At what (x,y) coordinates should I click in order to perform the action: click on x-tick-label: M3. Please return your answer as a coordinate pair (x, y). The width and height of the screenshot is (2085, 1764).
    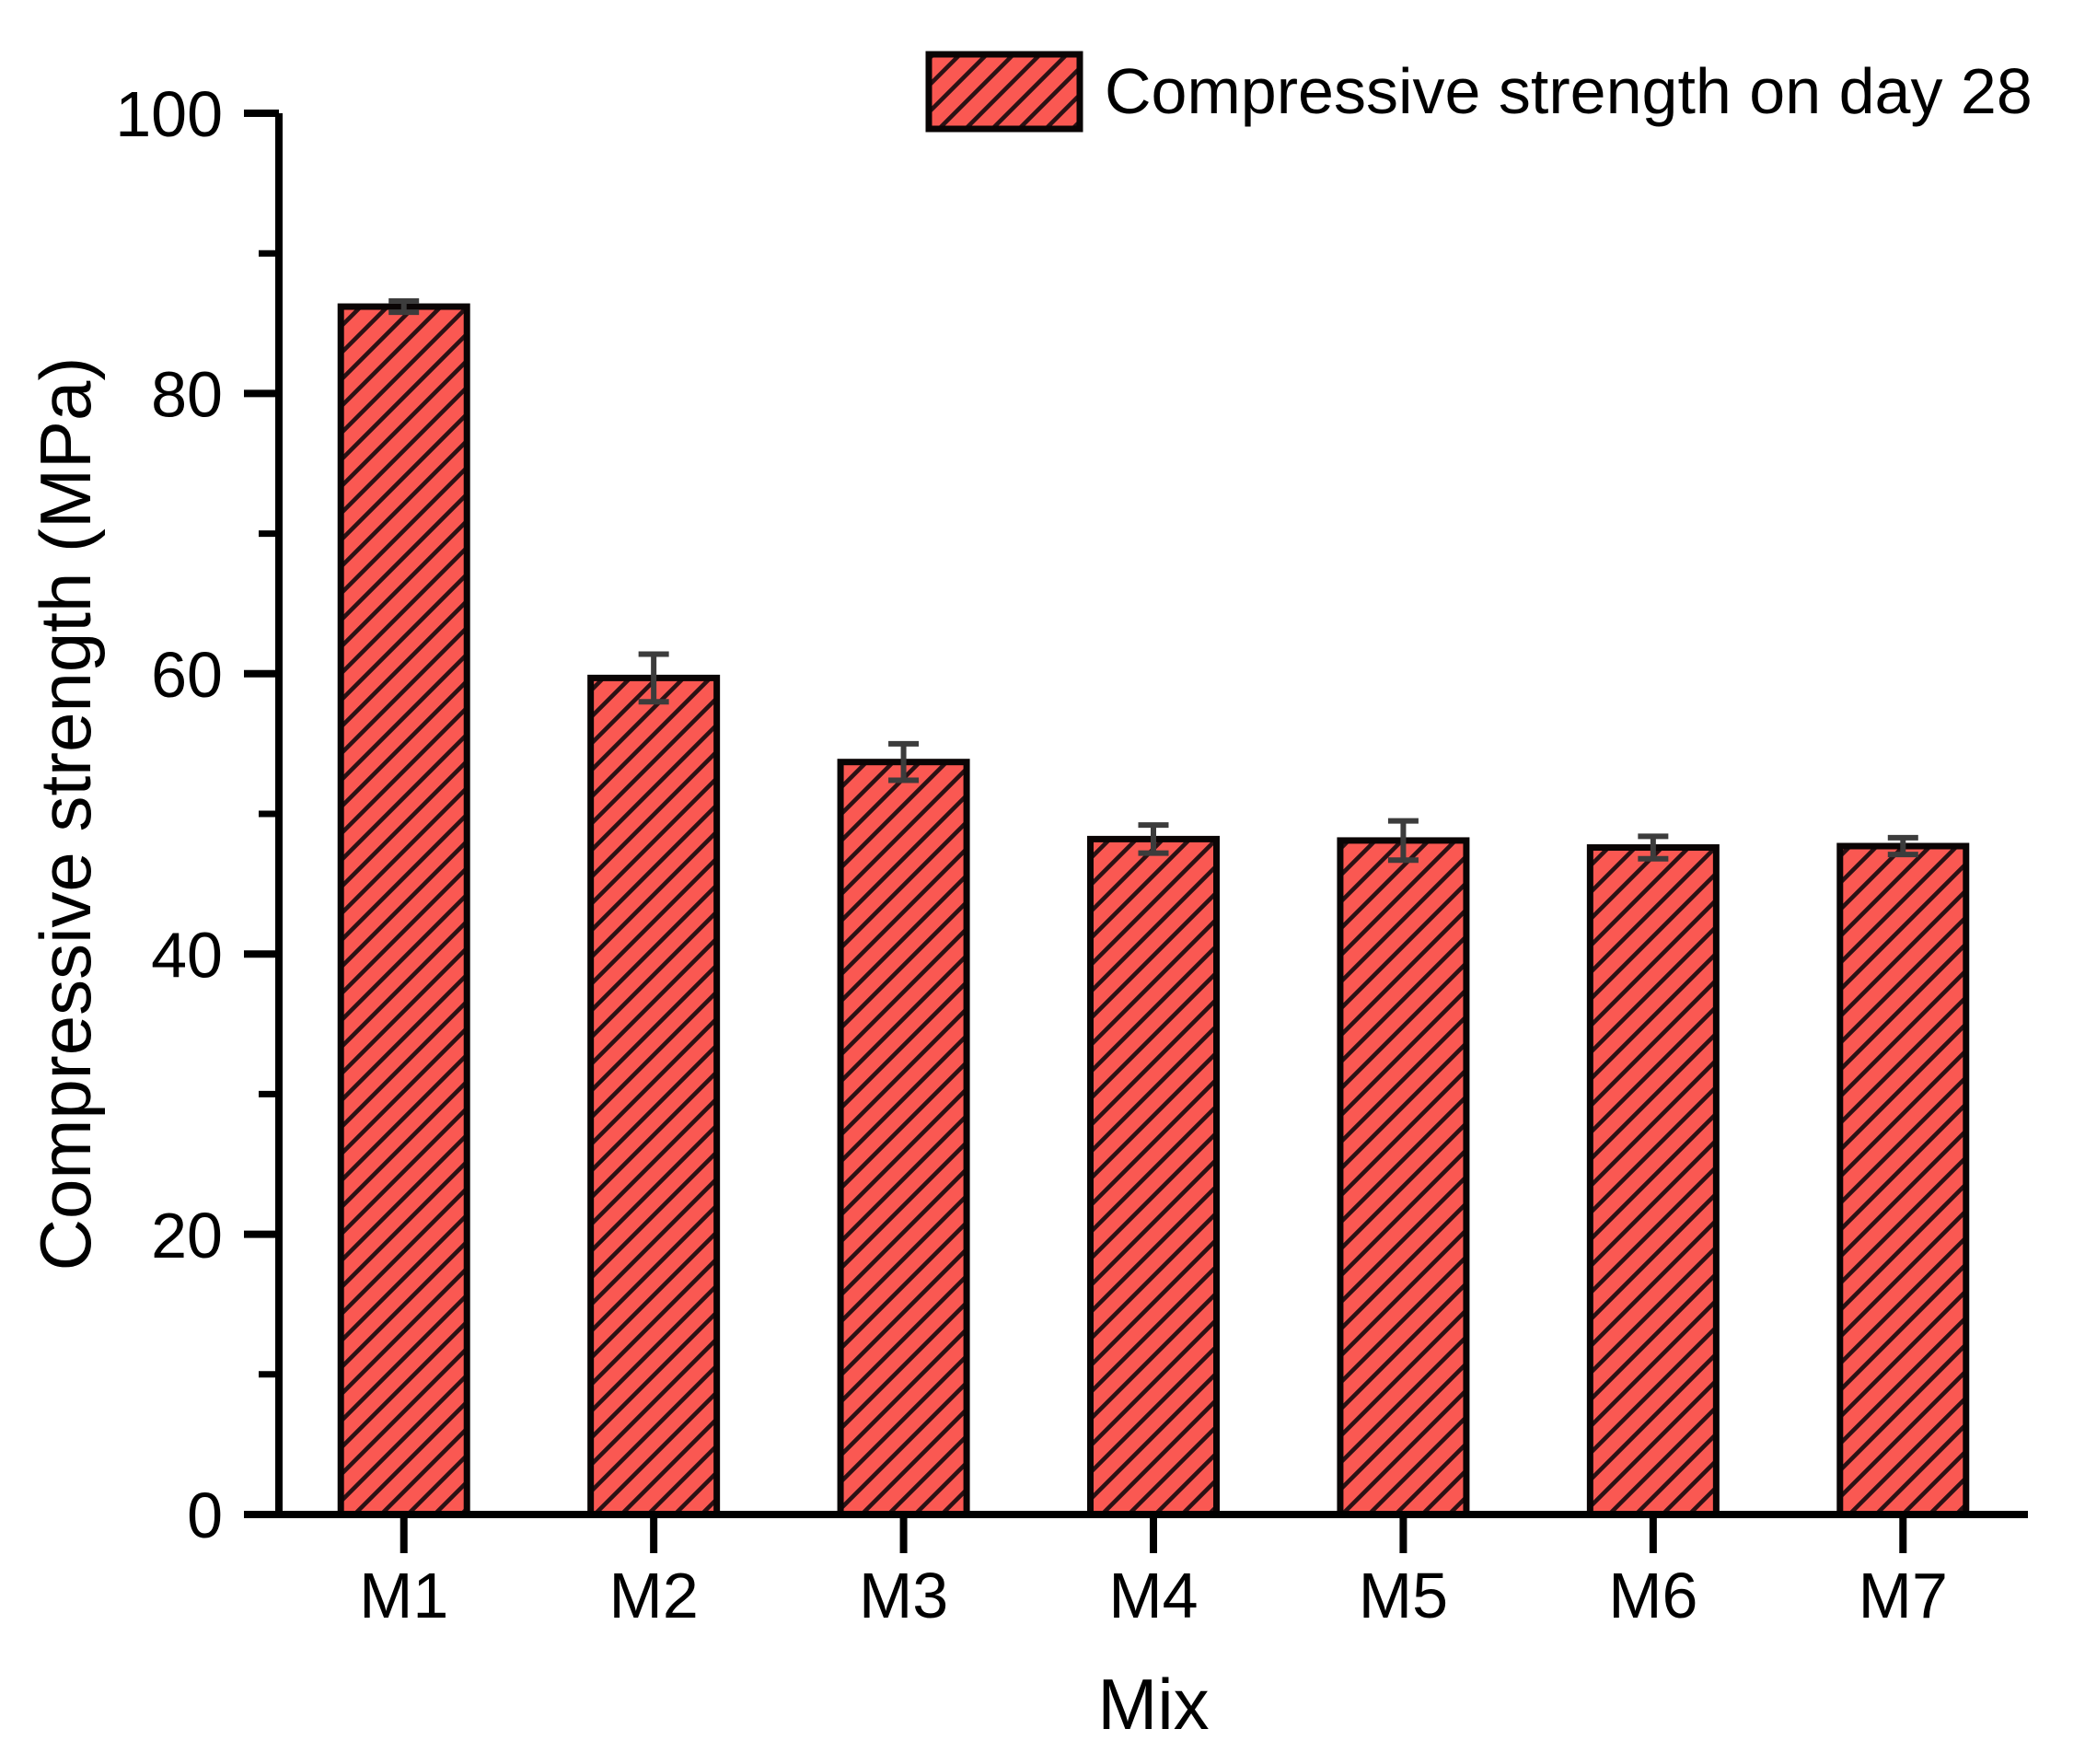
    Looking at the image, I should click on (903, 1595).